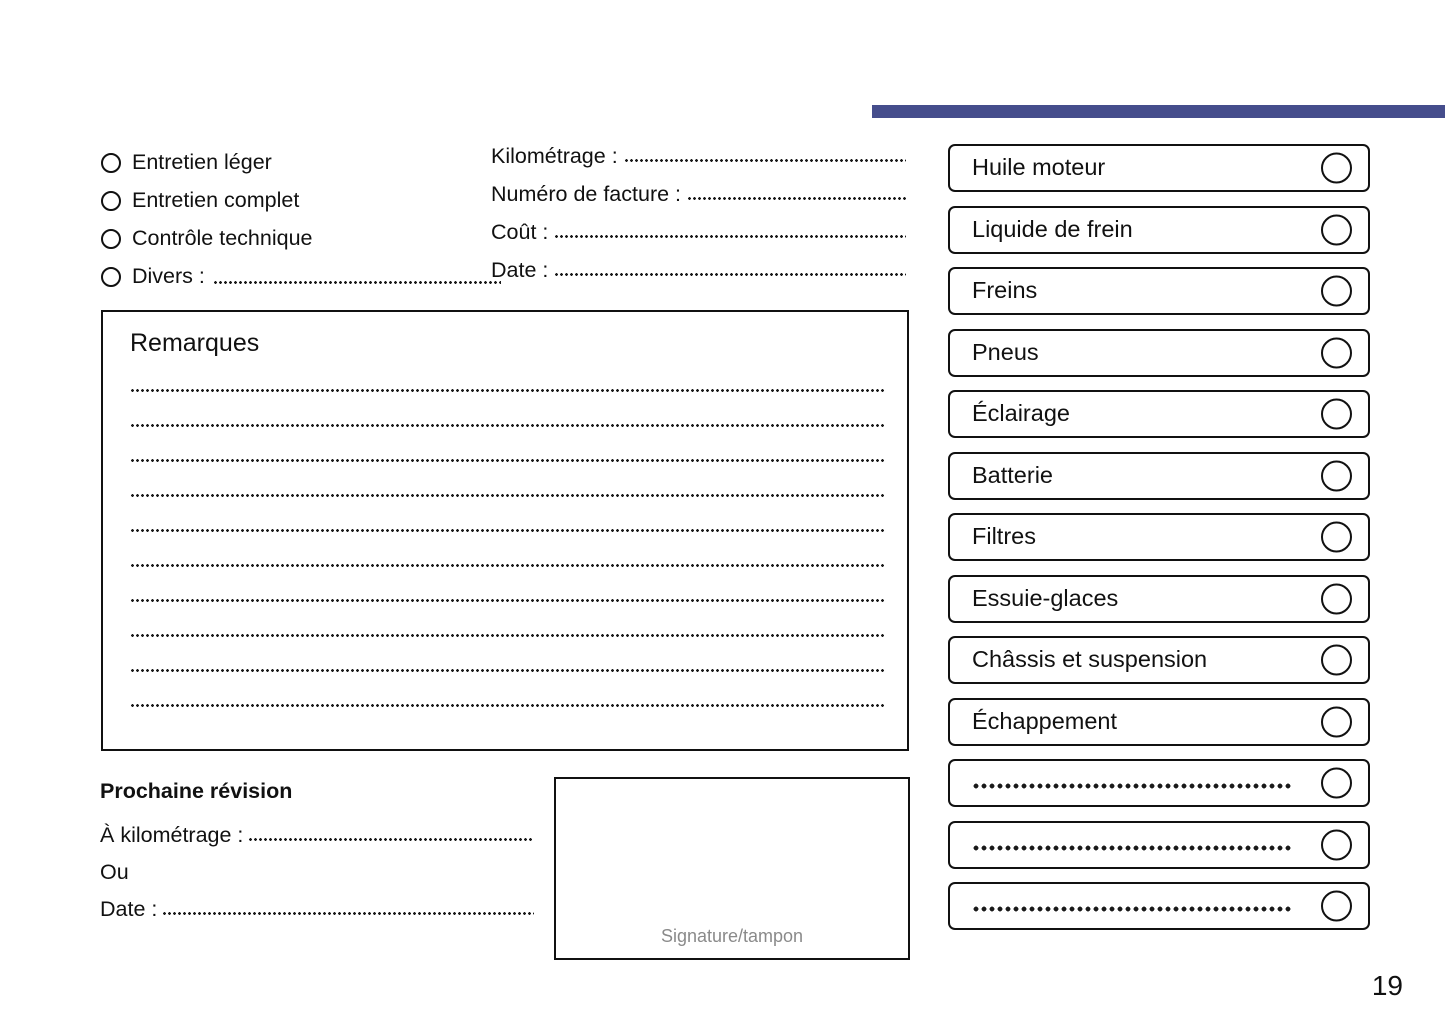  I want to click on date-write-in-line, so click(730, 269).